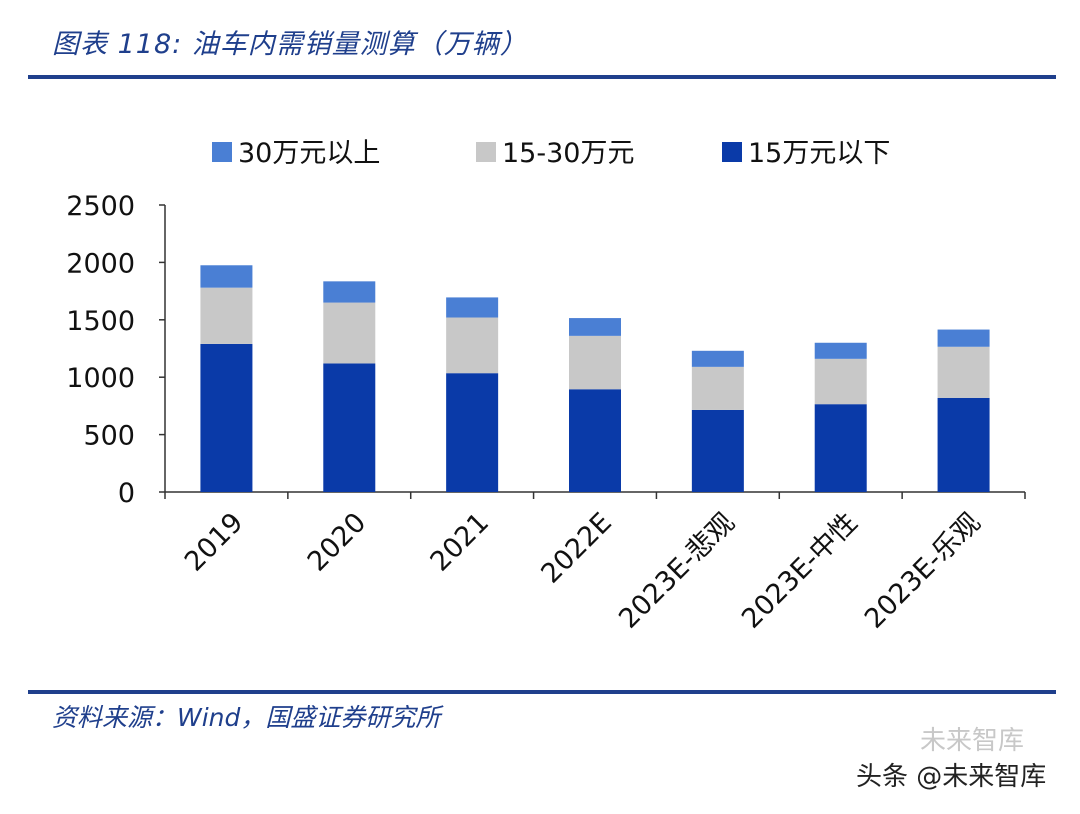  What do you see at coordinates (972, 741) in the screenshot?
I see `watermark-logo-text: 未来智库` at bounding box center [972, 741].